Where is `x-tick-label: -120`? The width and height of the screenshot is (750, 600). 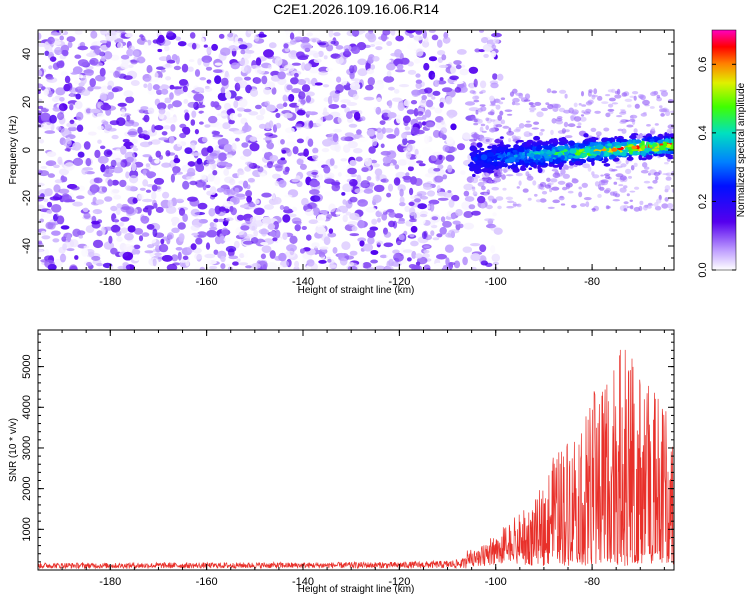 x-tick-label: -120 is located at coordinates (399, 582).